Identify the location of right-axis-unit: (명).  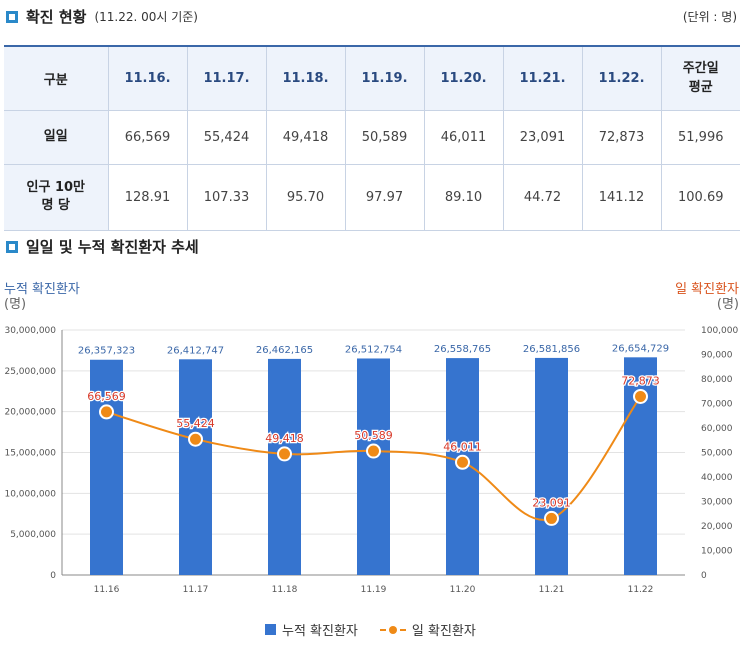
(727, 304).